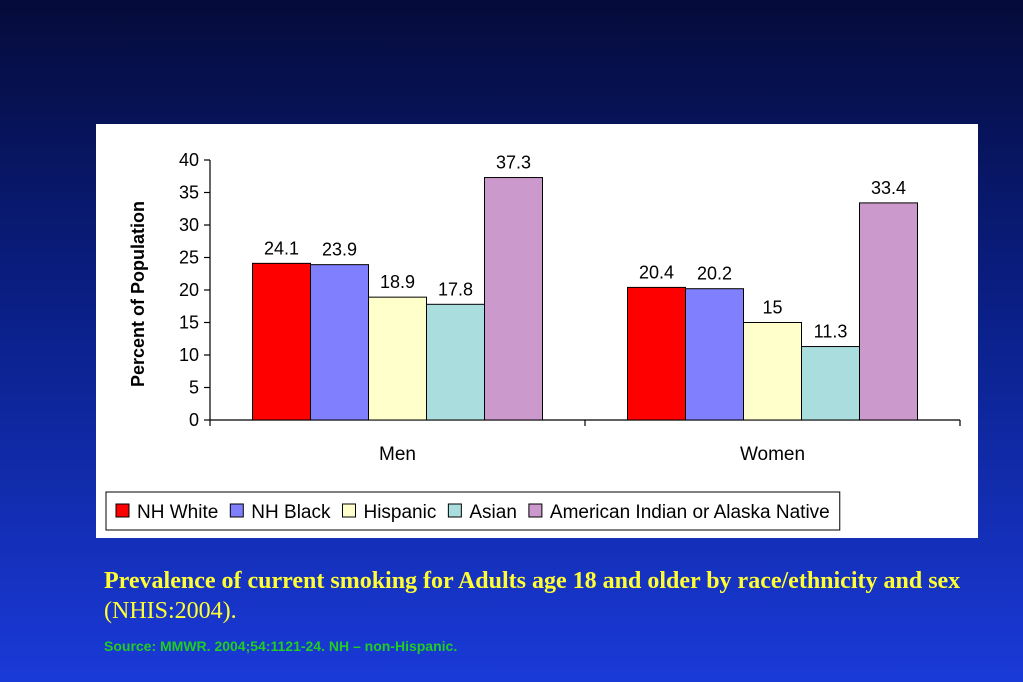  Describe the element at coordinates (690, 512) in the screenshot. I see `legend-label: American Indian or Alaska Native` at that location.